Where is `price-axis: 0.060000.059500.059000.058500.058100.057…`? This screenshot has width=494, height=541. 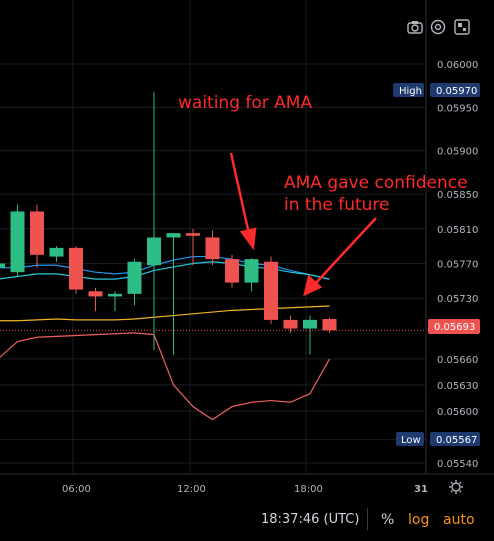 price-axis: 0.060000.059500.059000.058500.058100.057… is located at coordinates (457, 265).